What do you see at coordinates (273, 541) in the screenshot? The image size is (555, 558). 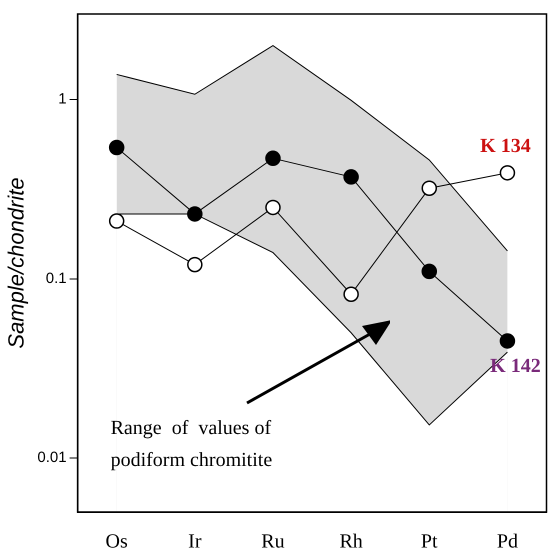 I see `x-tick-label: Ru` at bounding box center [273, 541].